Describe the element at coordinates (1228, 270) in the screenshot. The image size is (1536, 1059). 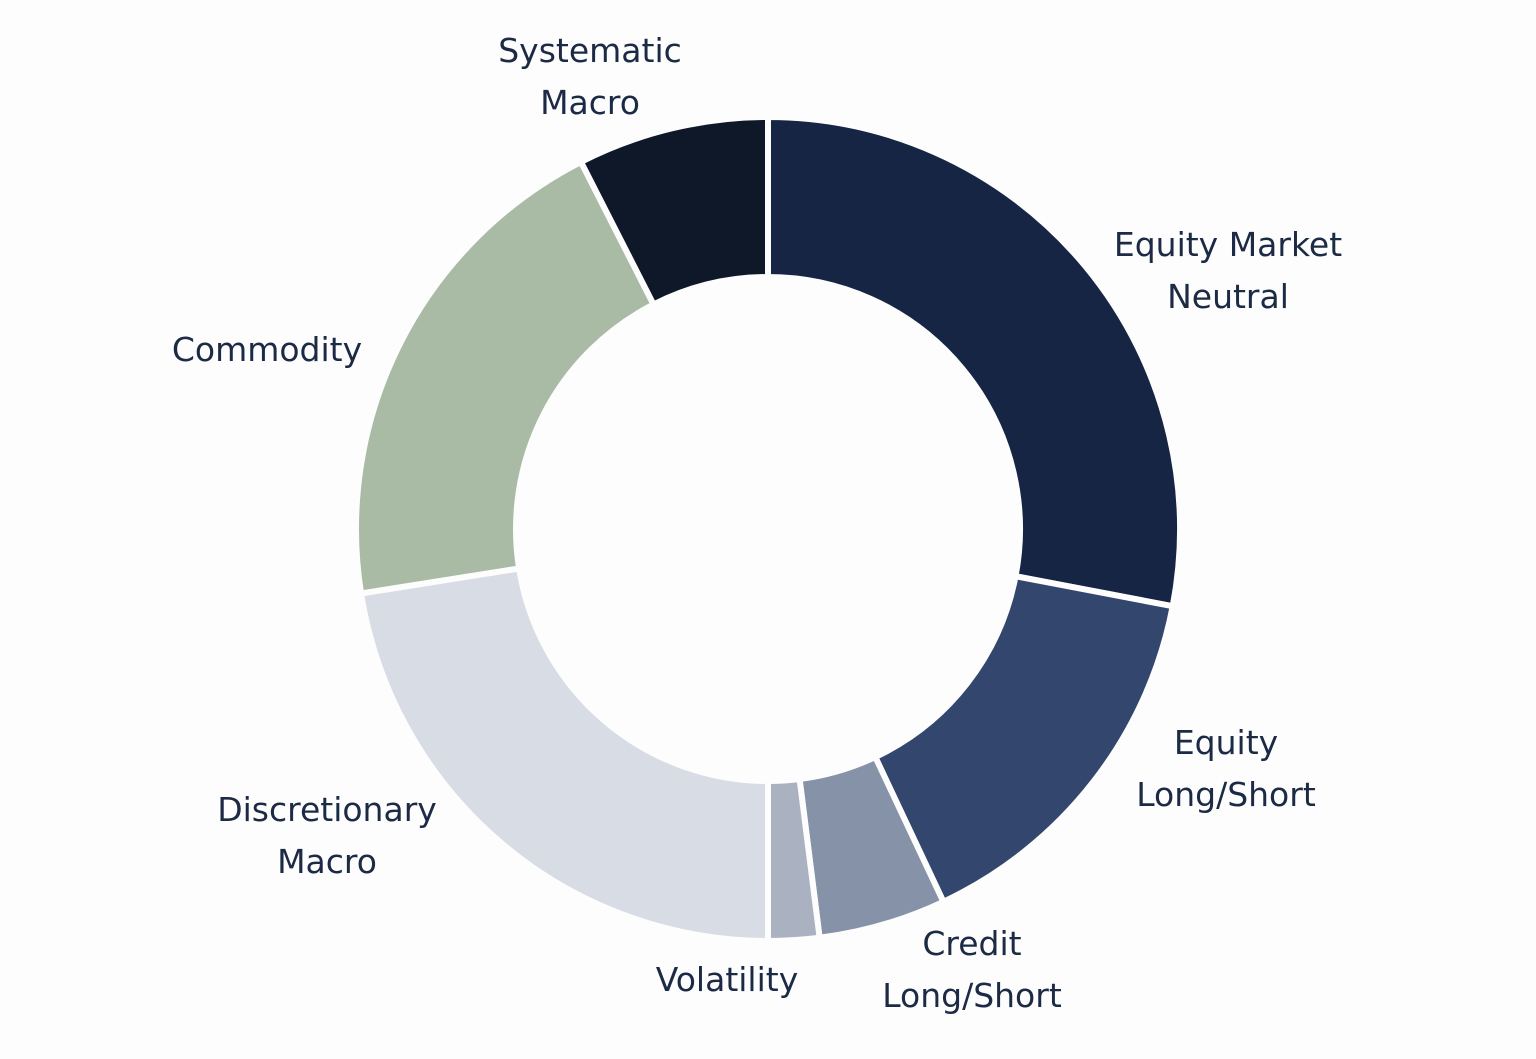
I see `slice-label: Equity Market Neutral` at that location.